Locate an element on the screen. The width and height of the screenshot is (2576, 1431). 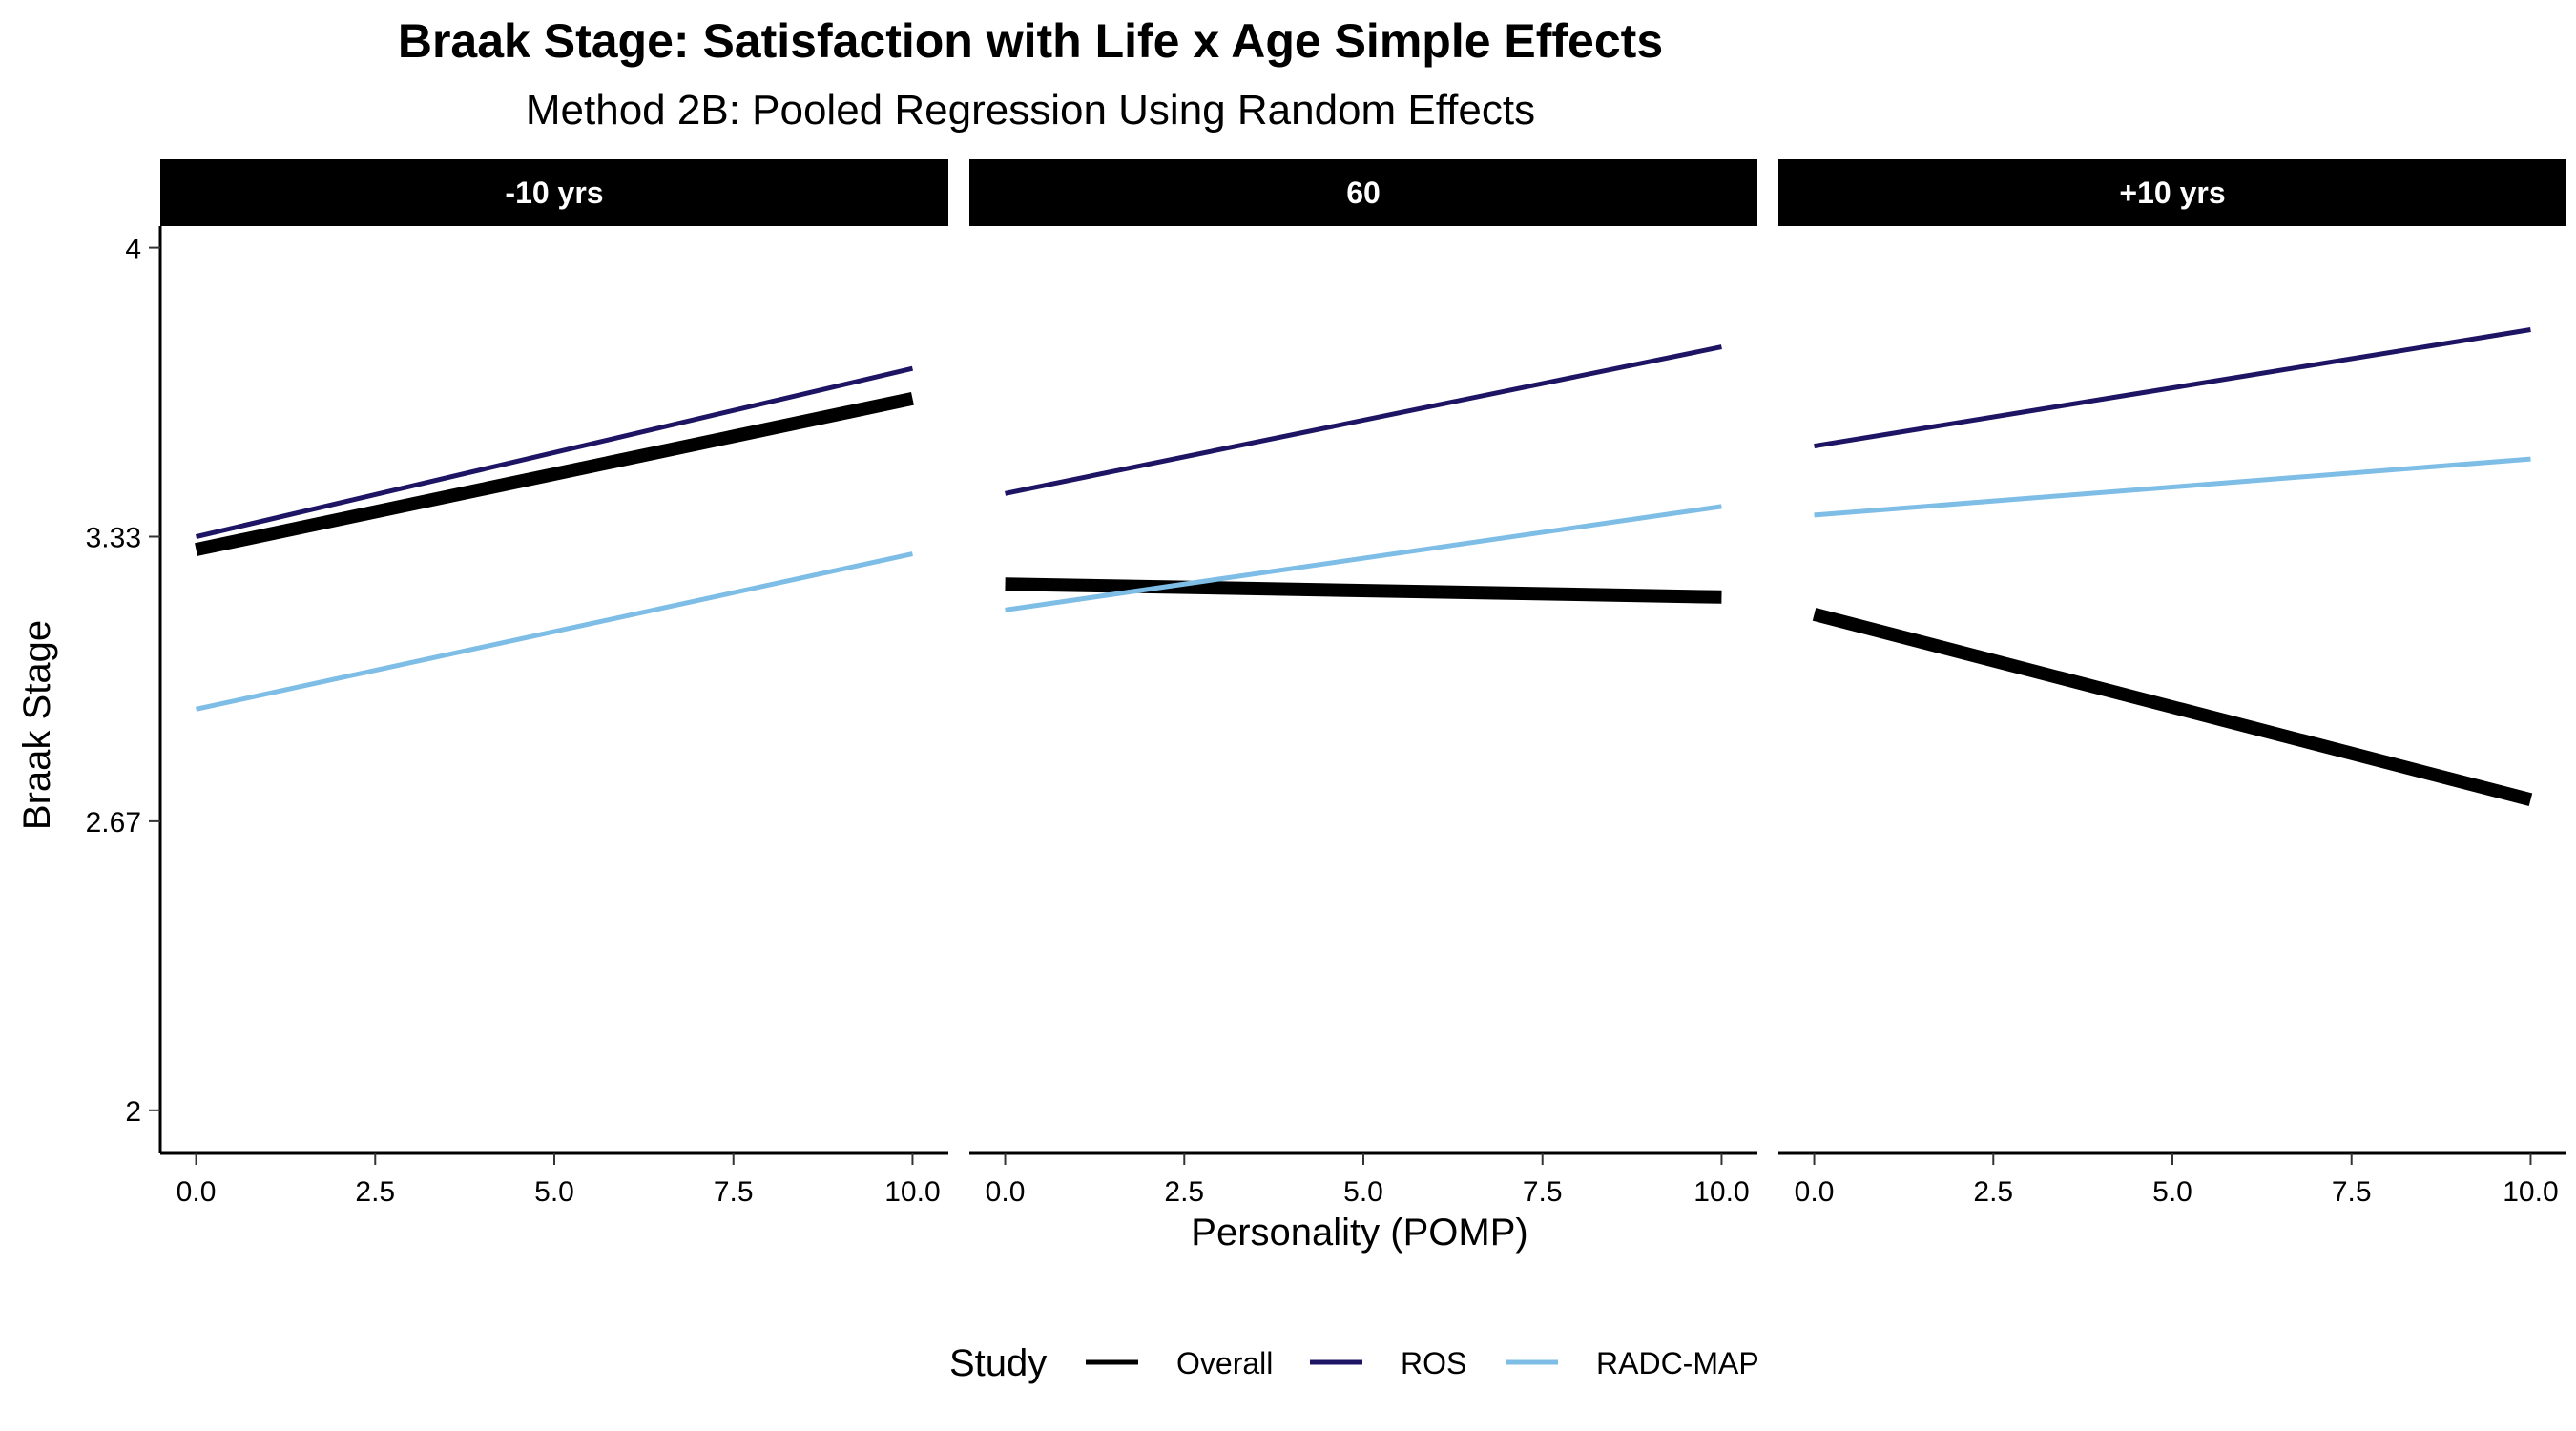
x-axis-label: Personality (POMP) is located at coordinates (1359, 1233).